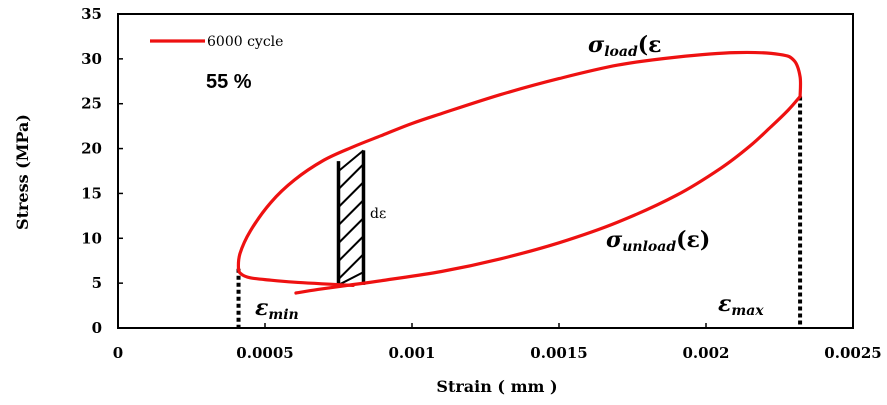 The image size is (887, 405). I want to click on legend: 6000 cycle, so click(216, 42).